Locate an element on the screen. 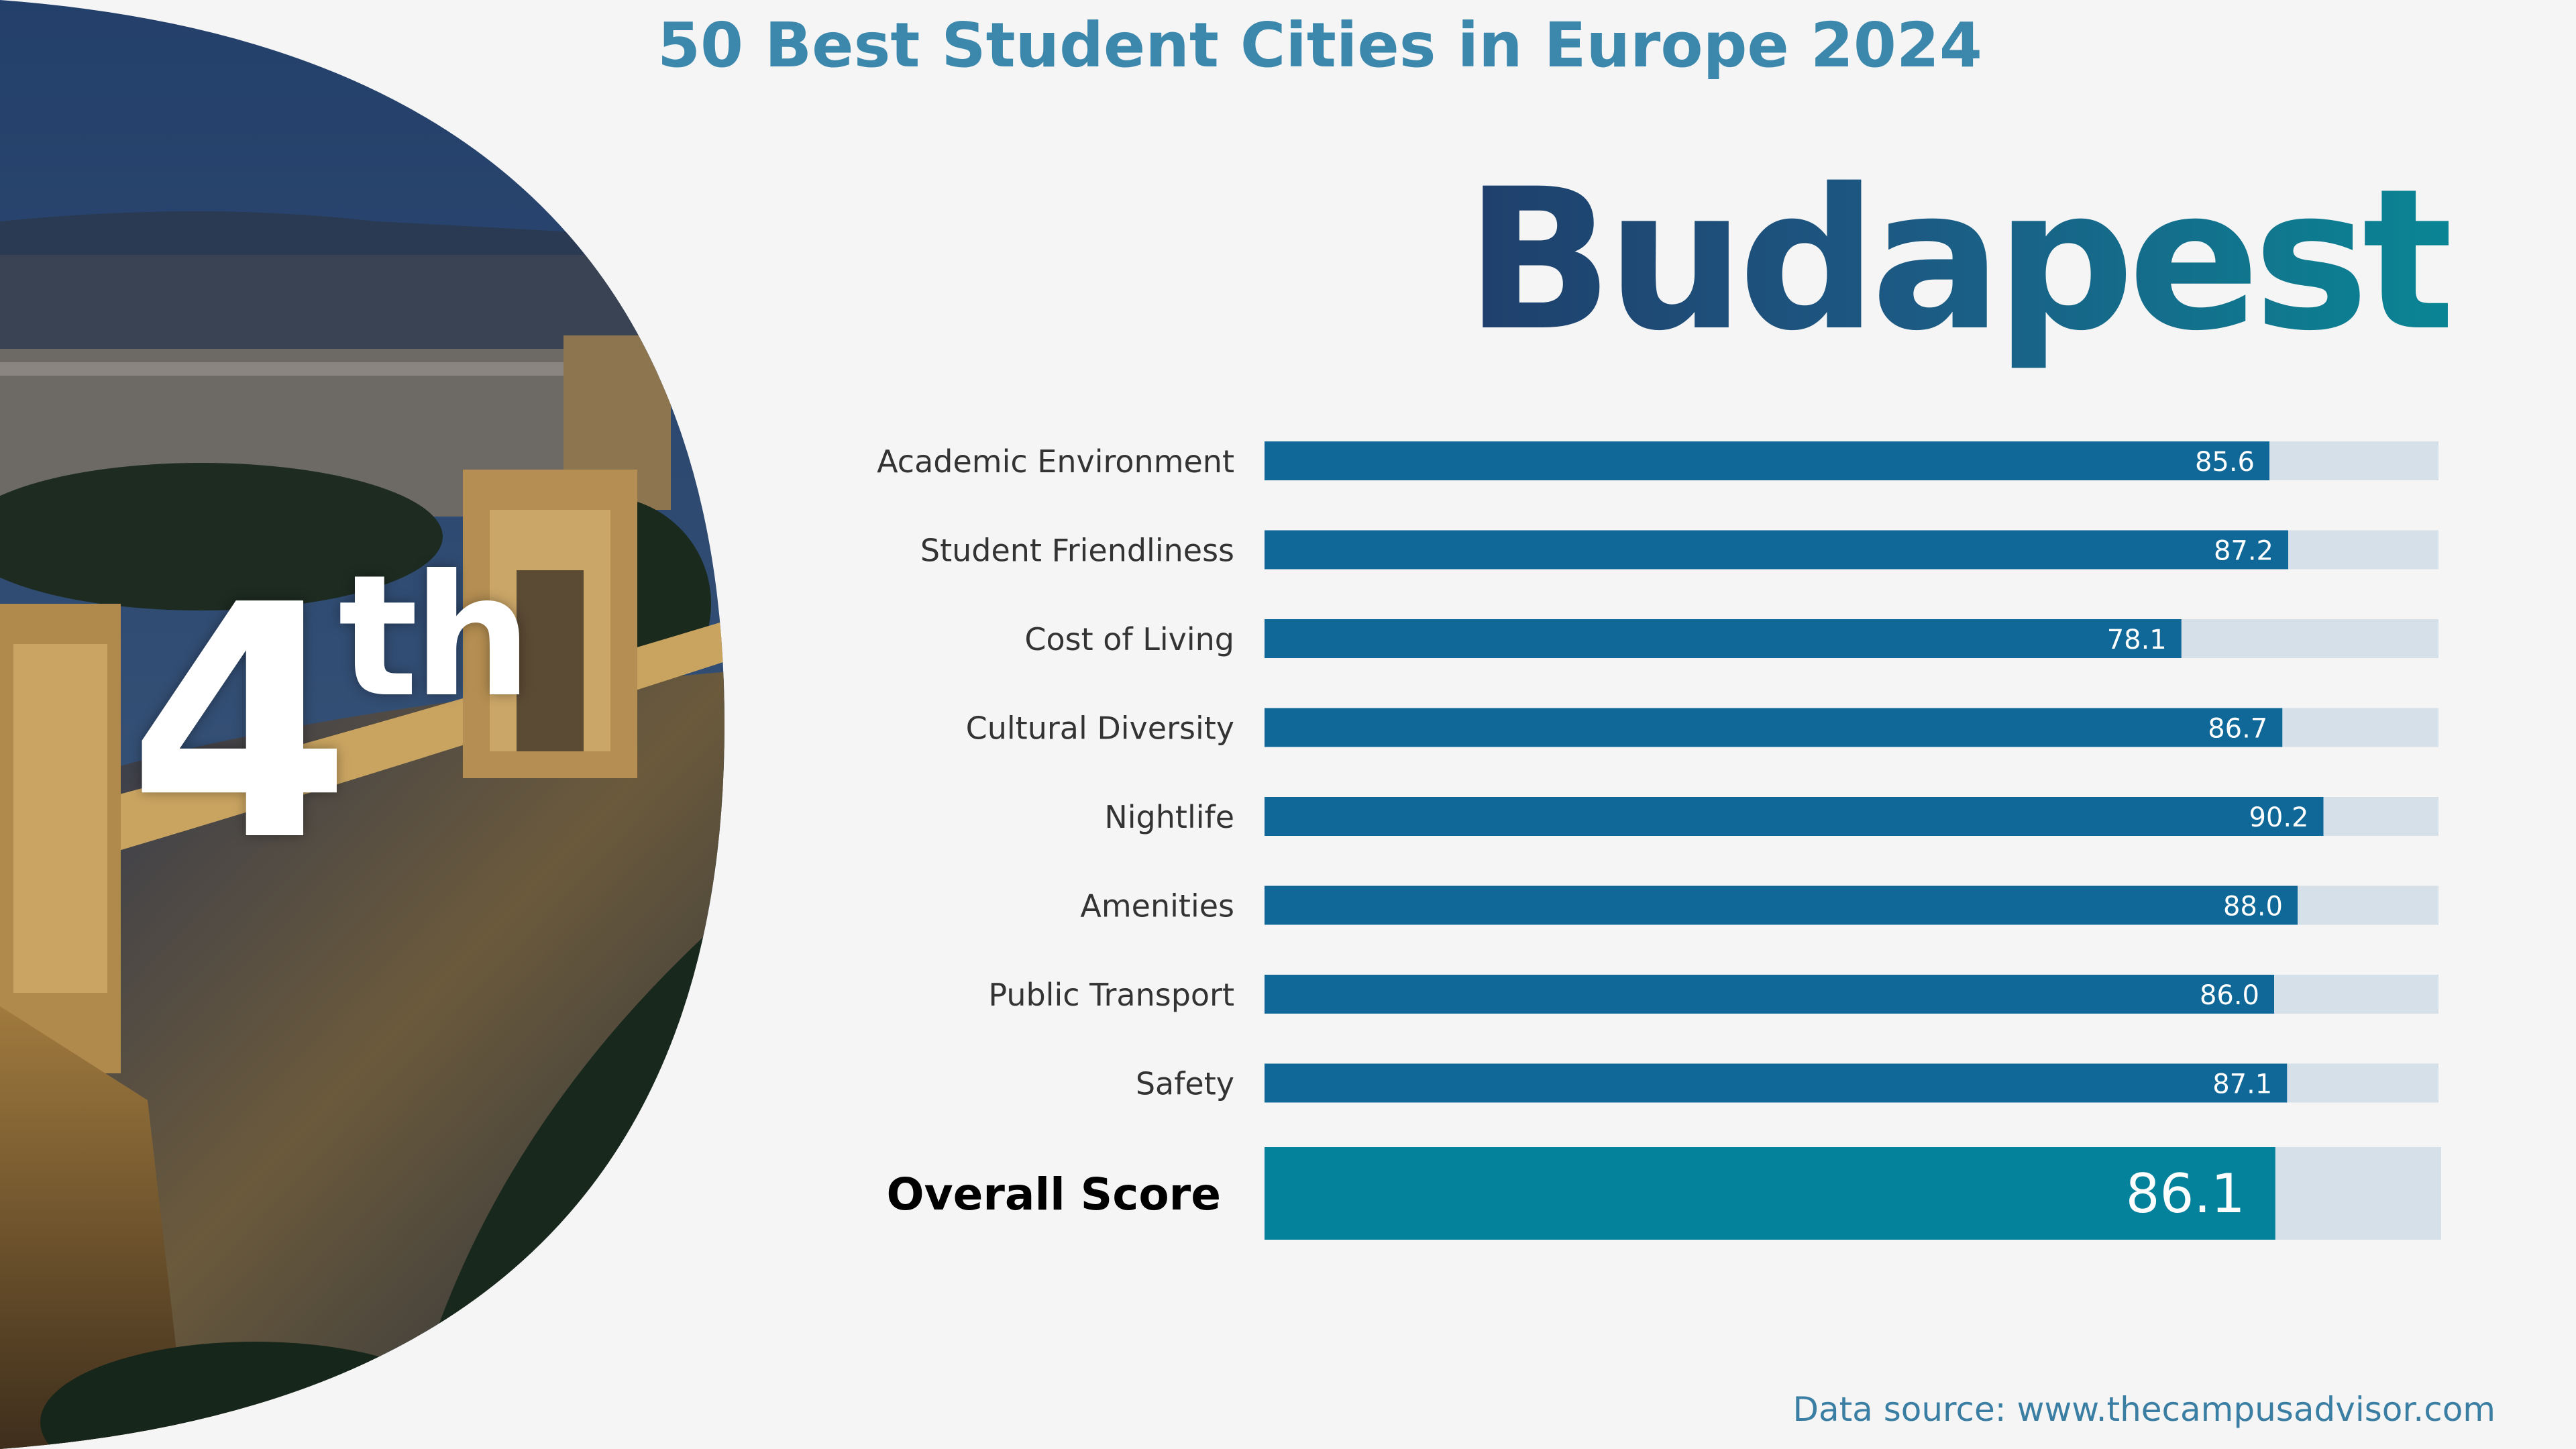 The image size is (2576, 1449). category-label: Safety is located at coordinates (1185, 1084).